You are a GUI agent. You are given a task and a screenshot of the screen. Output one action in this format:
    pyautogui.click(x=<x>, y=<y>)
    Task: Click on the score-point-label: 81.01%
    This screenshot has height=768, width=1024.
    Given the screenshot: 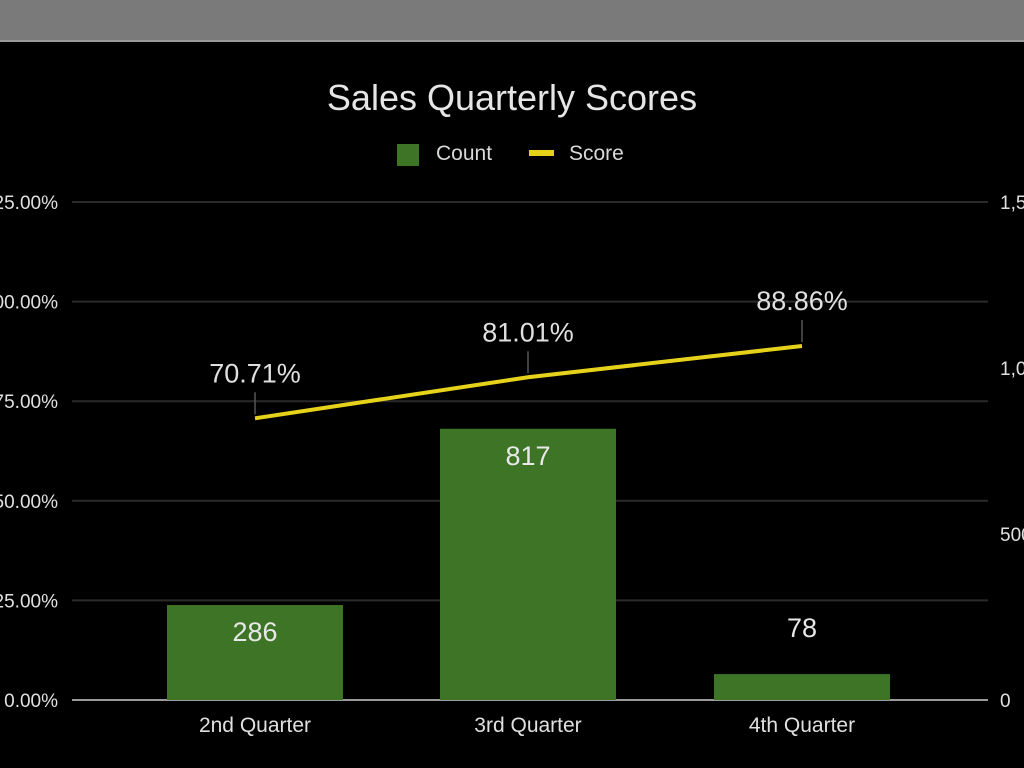 What is the action you would take?
    pyautogui.click(x=528, y=332)
    